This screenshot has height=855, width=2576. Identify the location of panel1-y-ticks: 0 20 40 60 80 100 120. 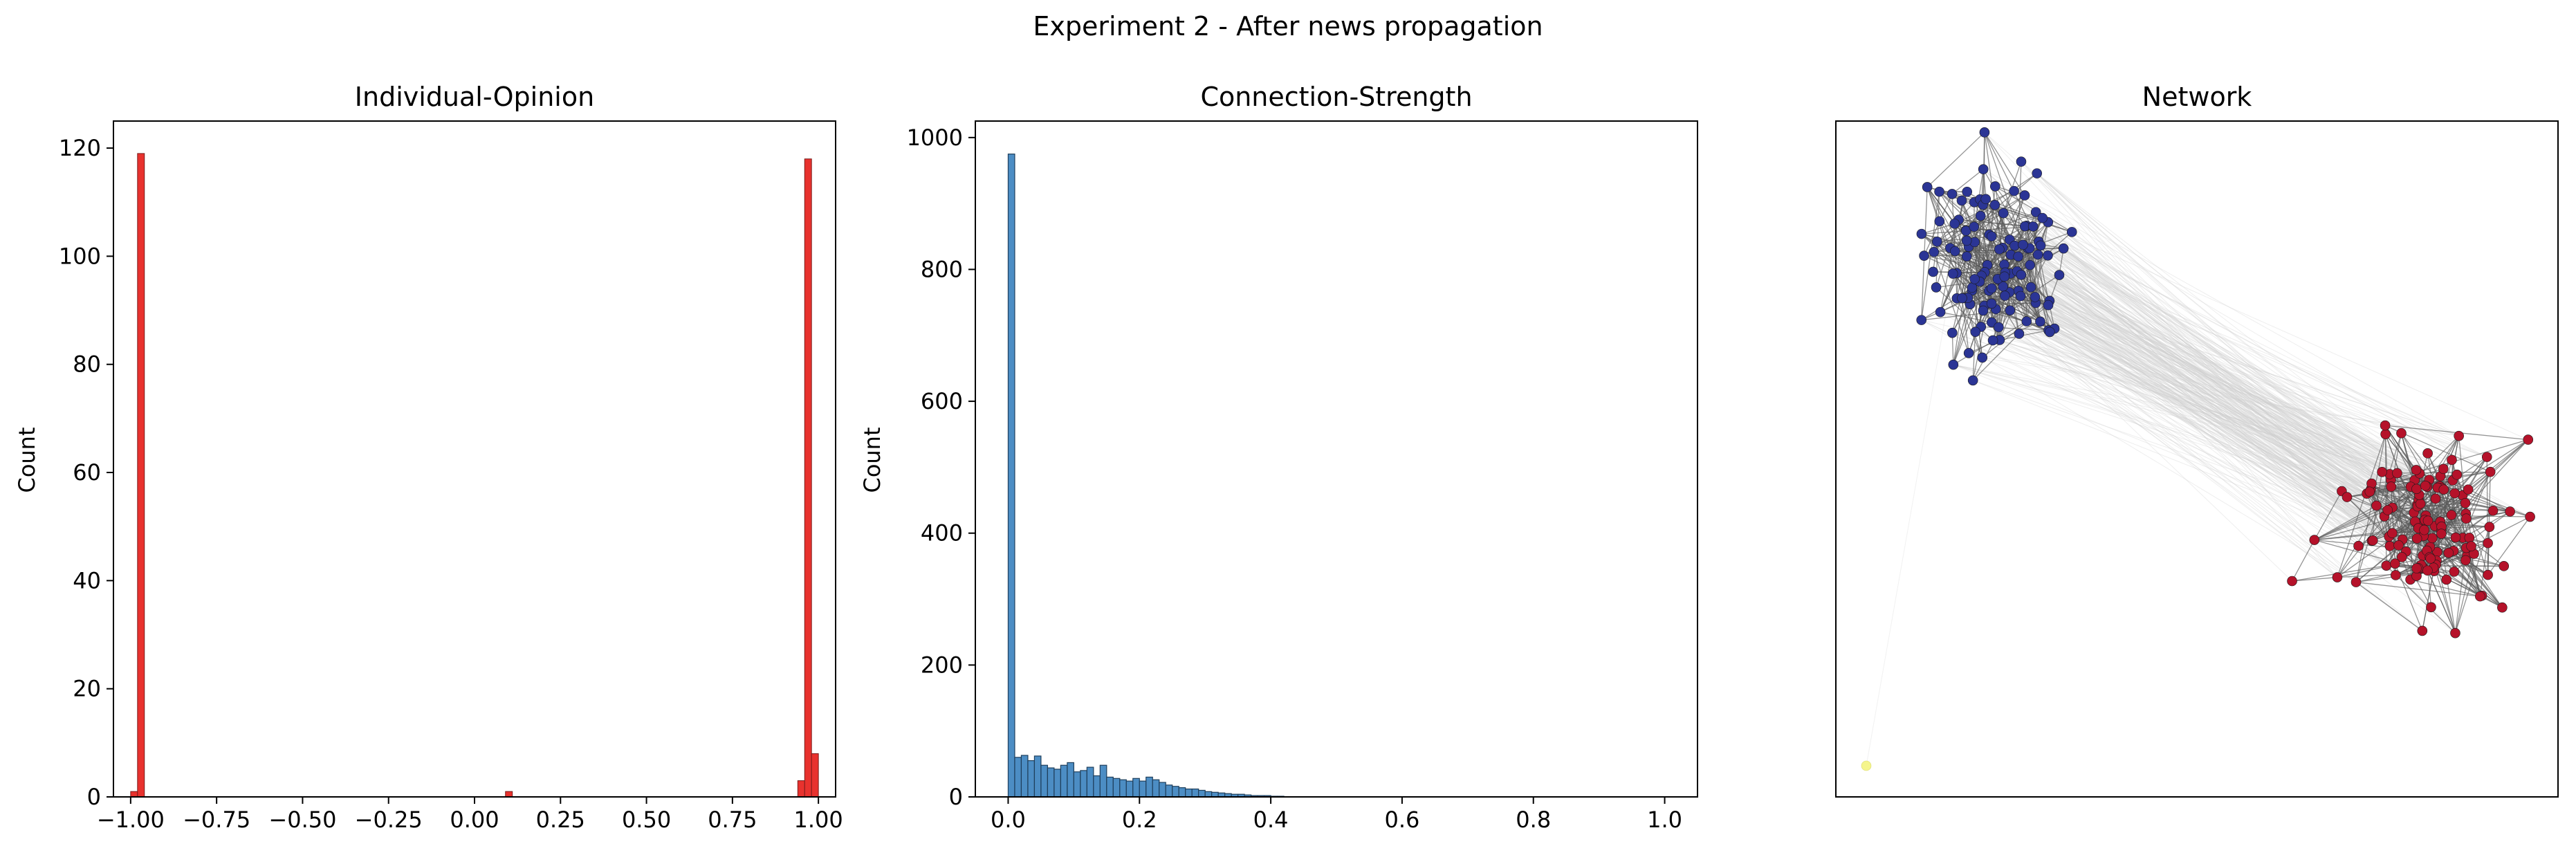
(86, 473).